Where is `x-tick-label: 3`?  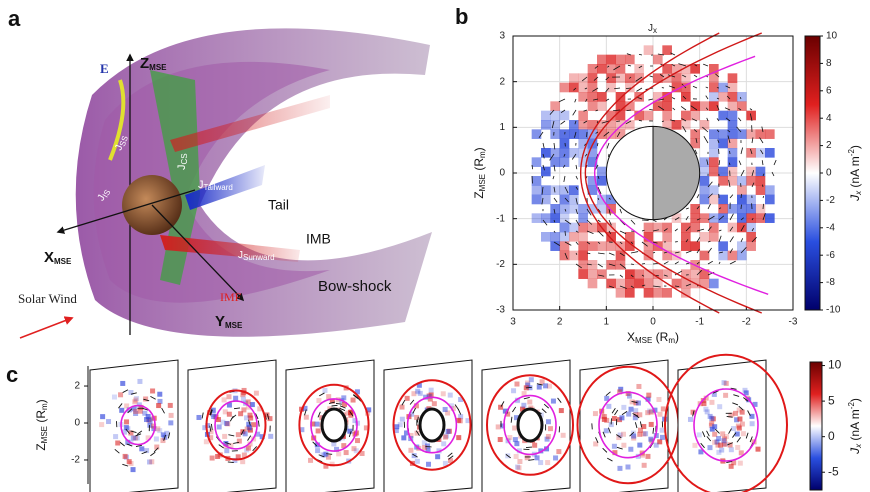 x-tick-label: 3 is located at coordinates (513, 322).